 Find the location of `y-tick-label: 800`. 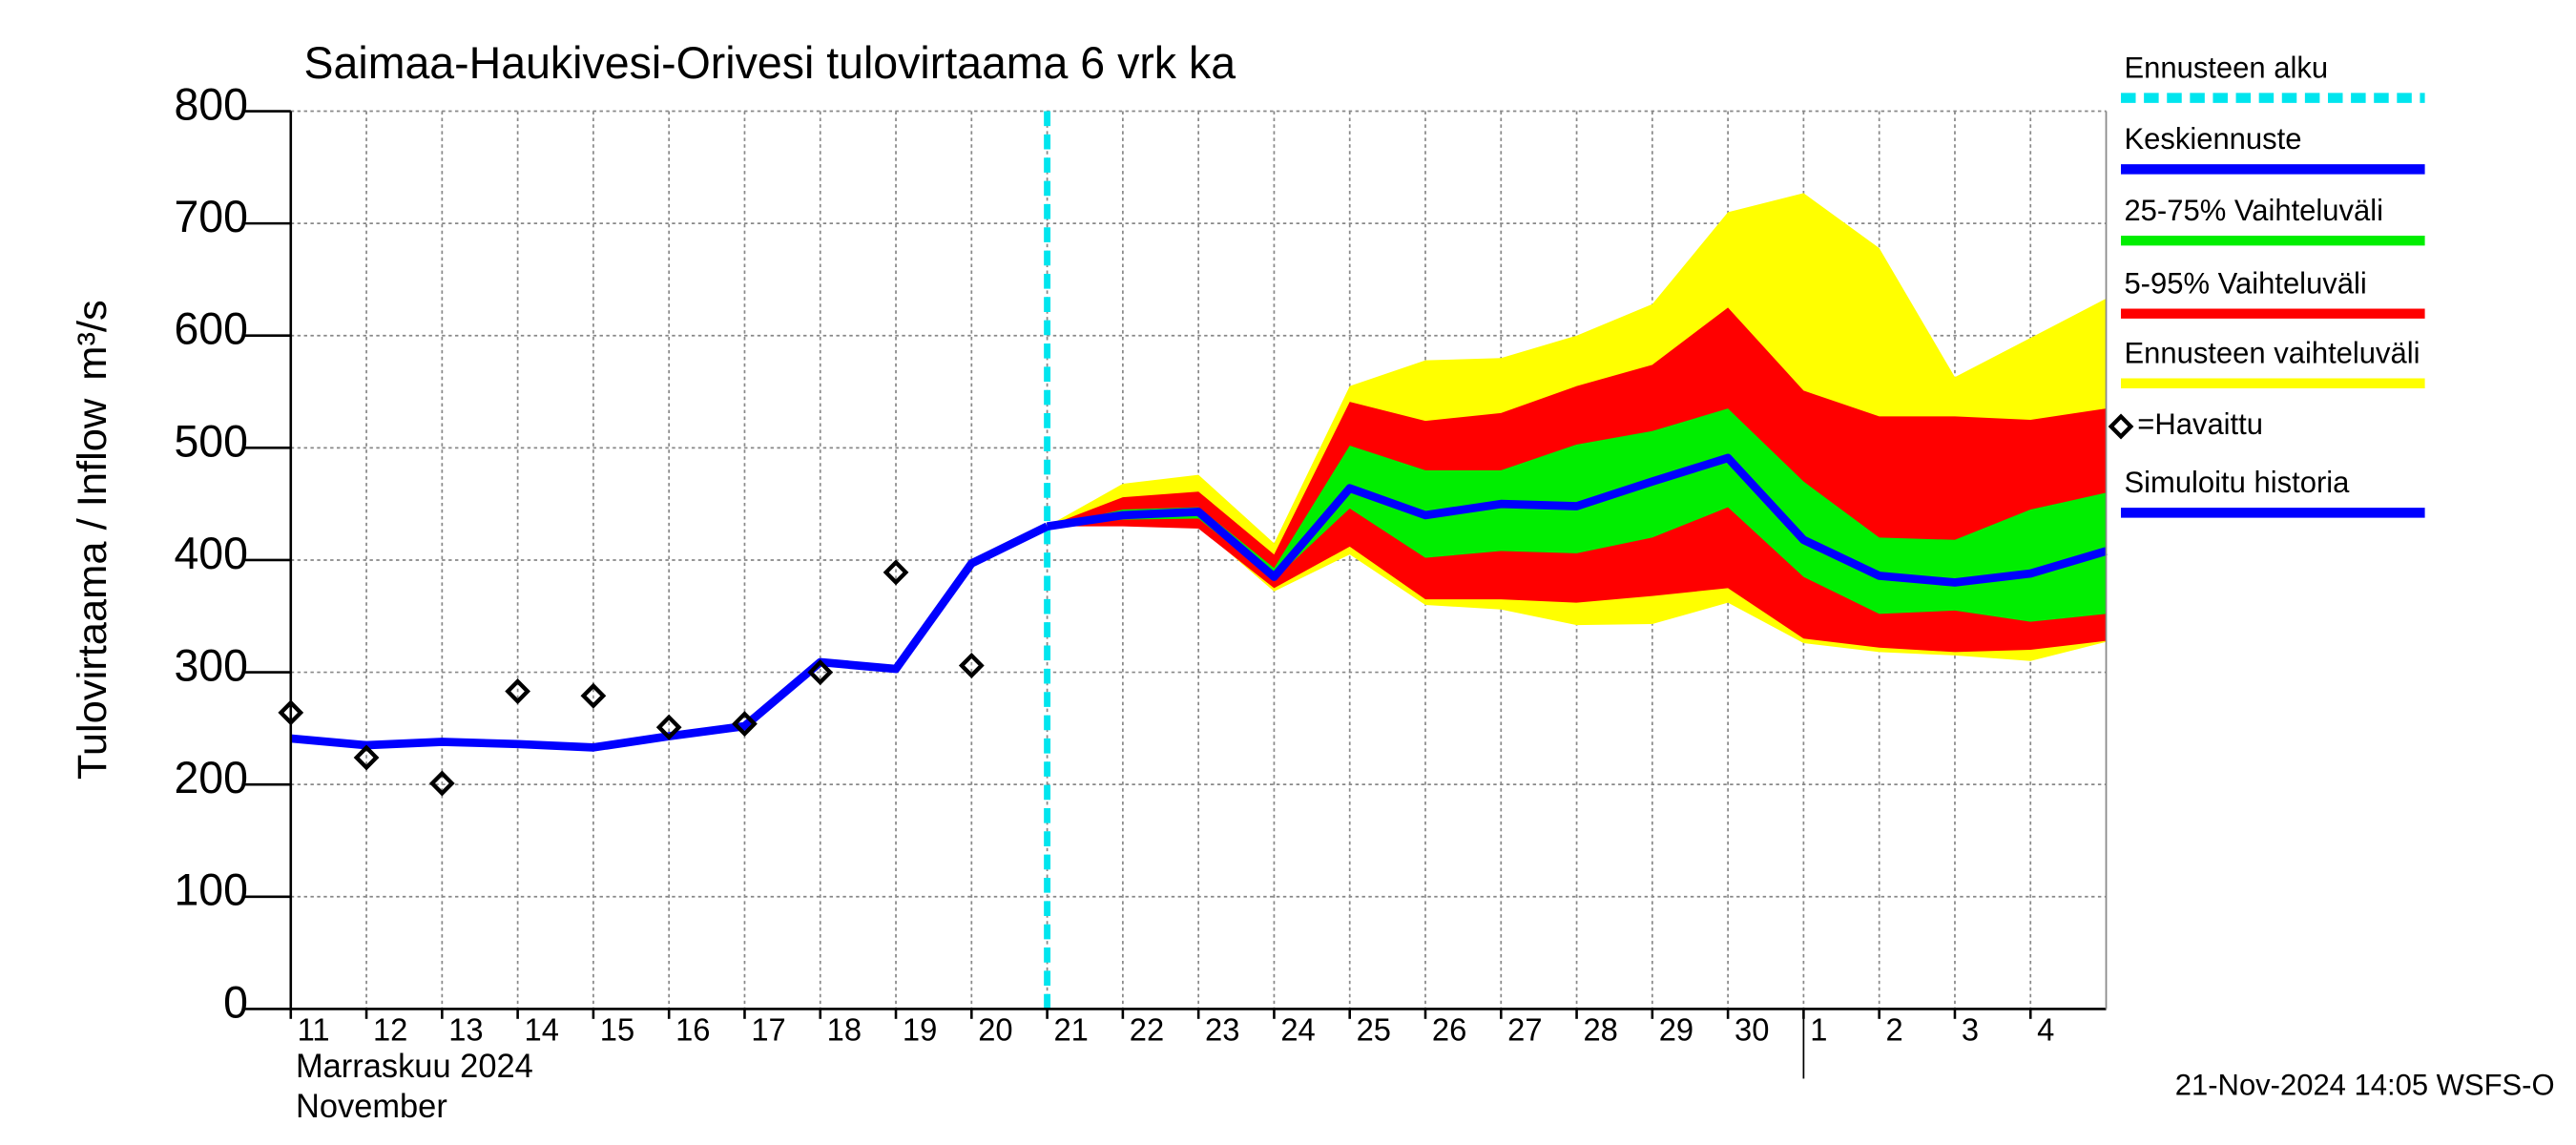

y-tick-label: 800 is located at coordinates (211, 104).